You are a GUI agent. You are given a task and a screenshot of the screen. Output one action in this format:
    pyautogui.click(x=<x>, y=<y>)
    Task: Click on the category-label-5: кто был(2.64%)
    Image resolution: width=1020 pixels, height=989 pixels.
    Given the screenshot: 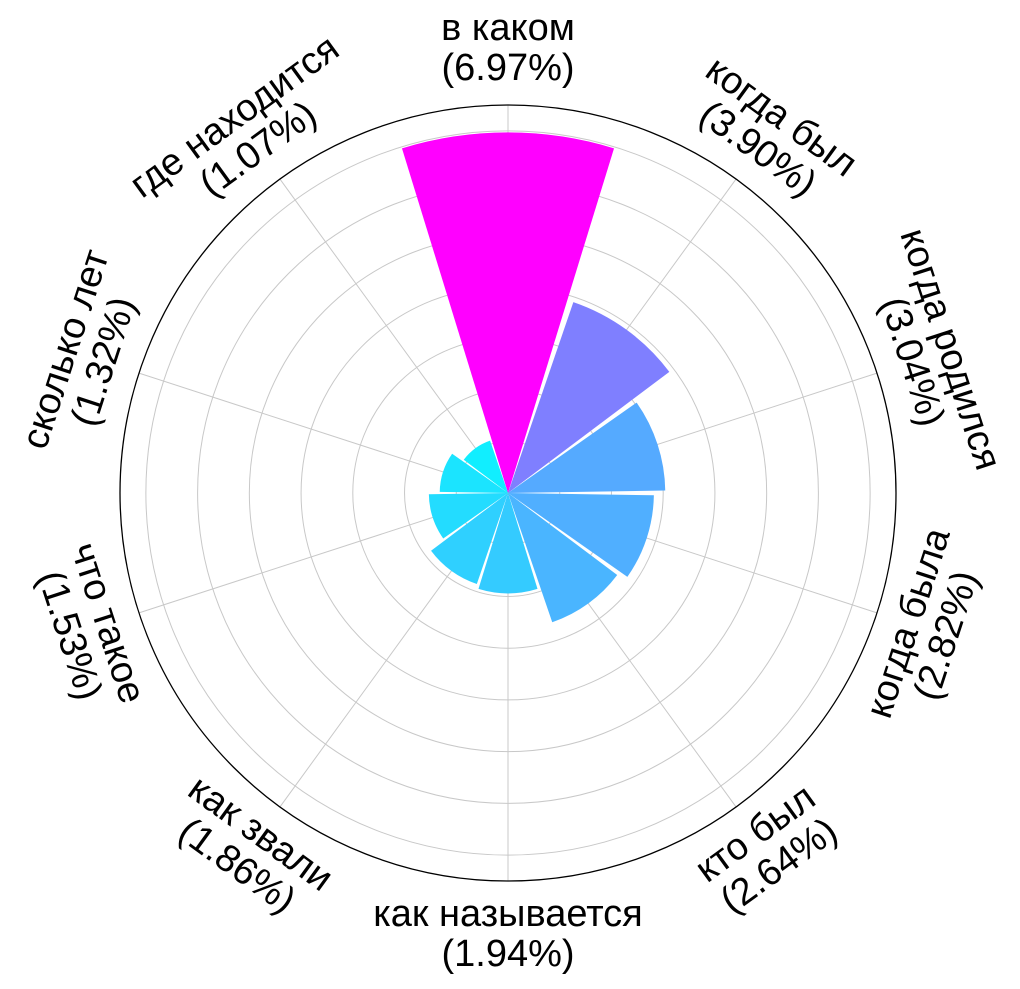 What is the action you would take?
    pyautogui.click(x=766, y=849)
    